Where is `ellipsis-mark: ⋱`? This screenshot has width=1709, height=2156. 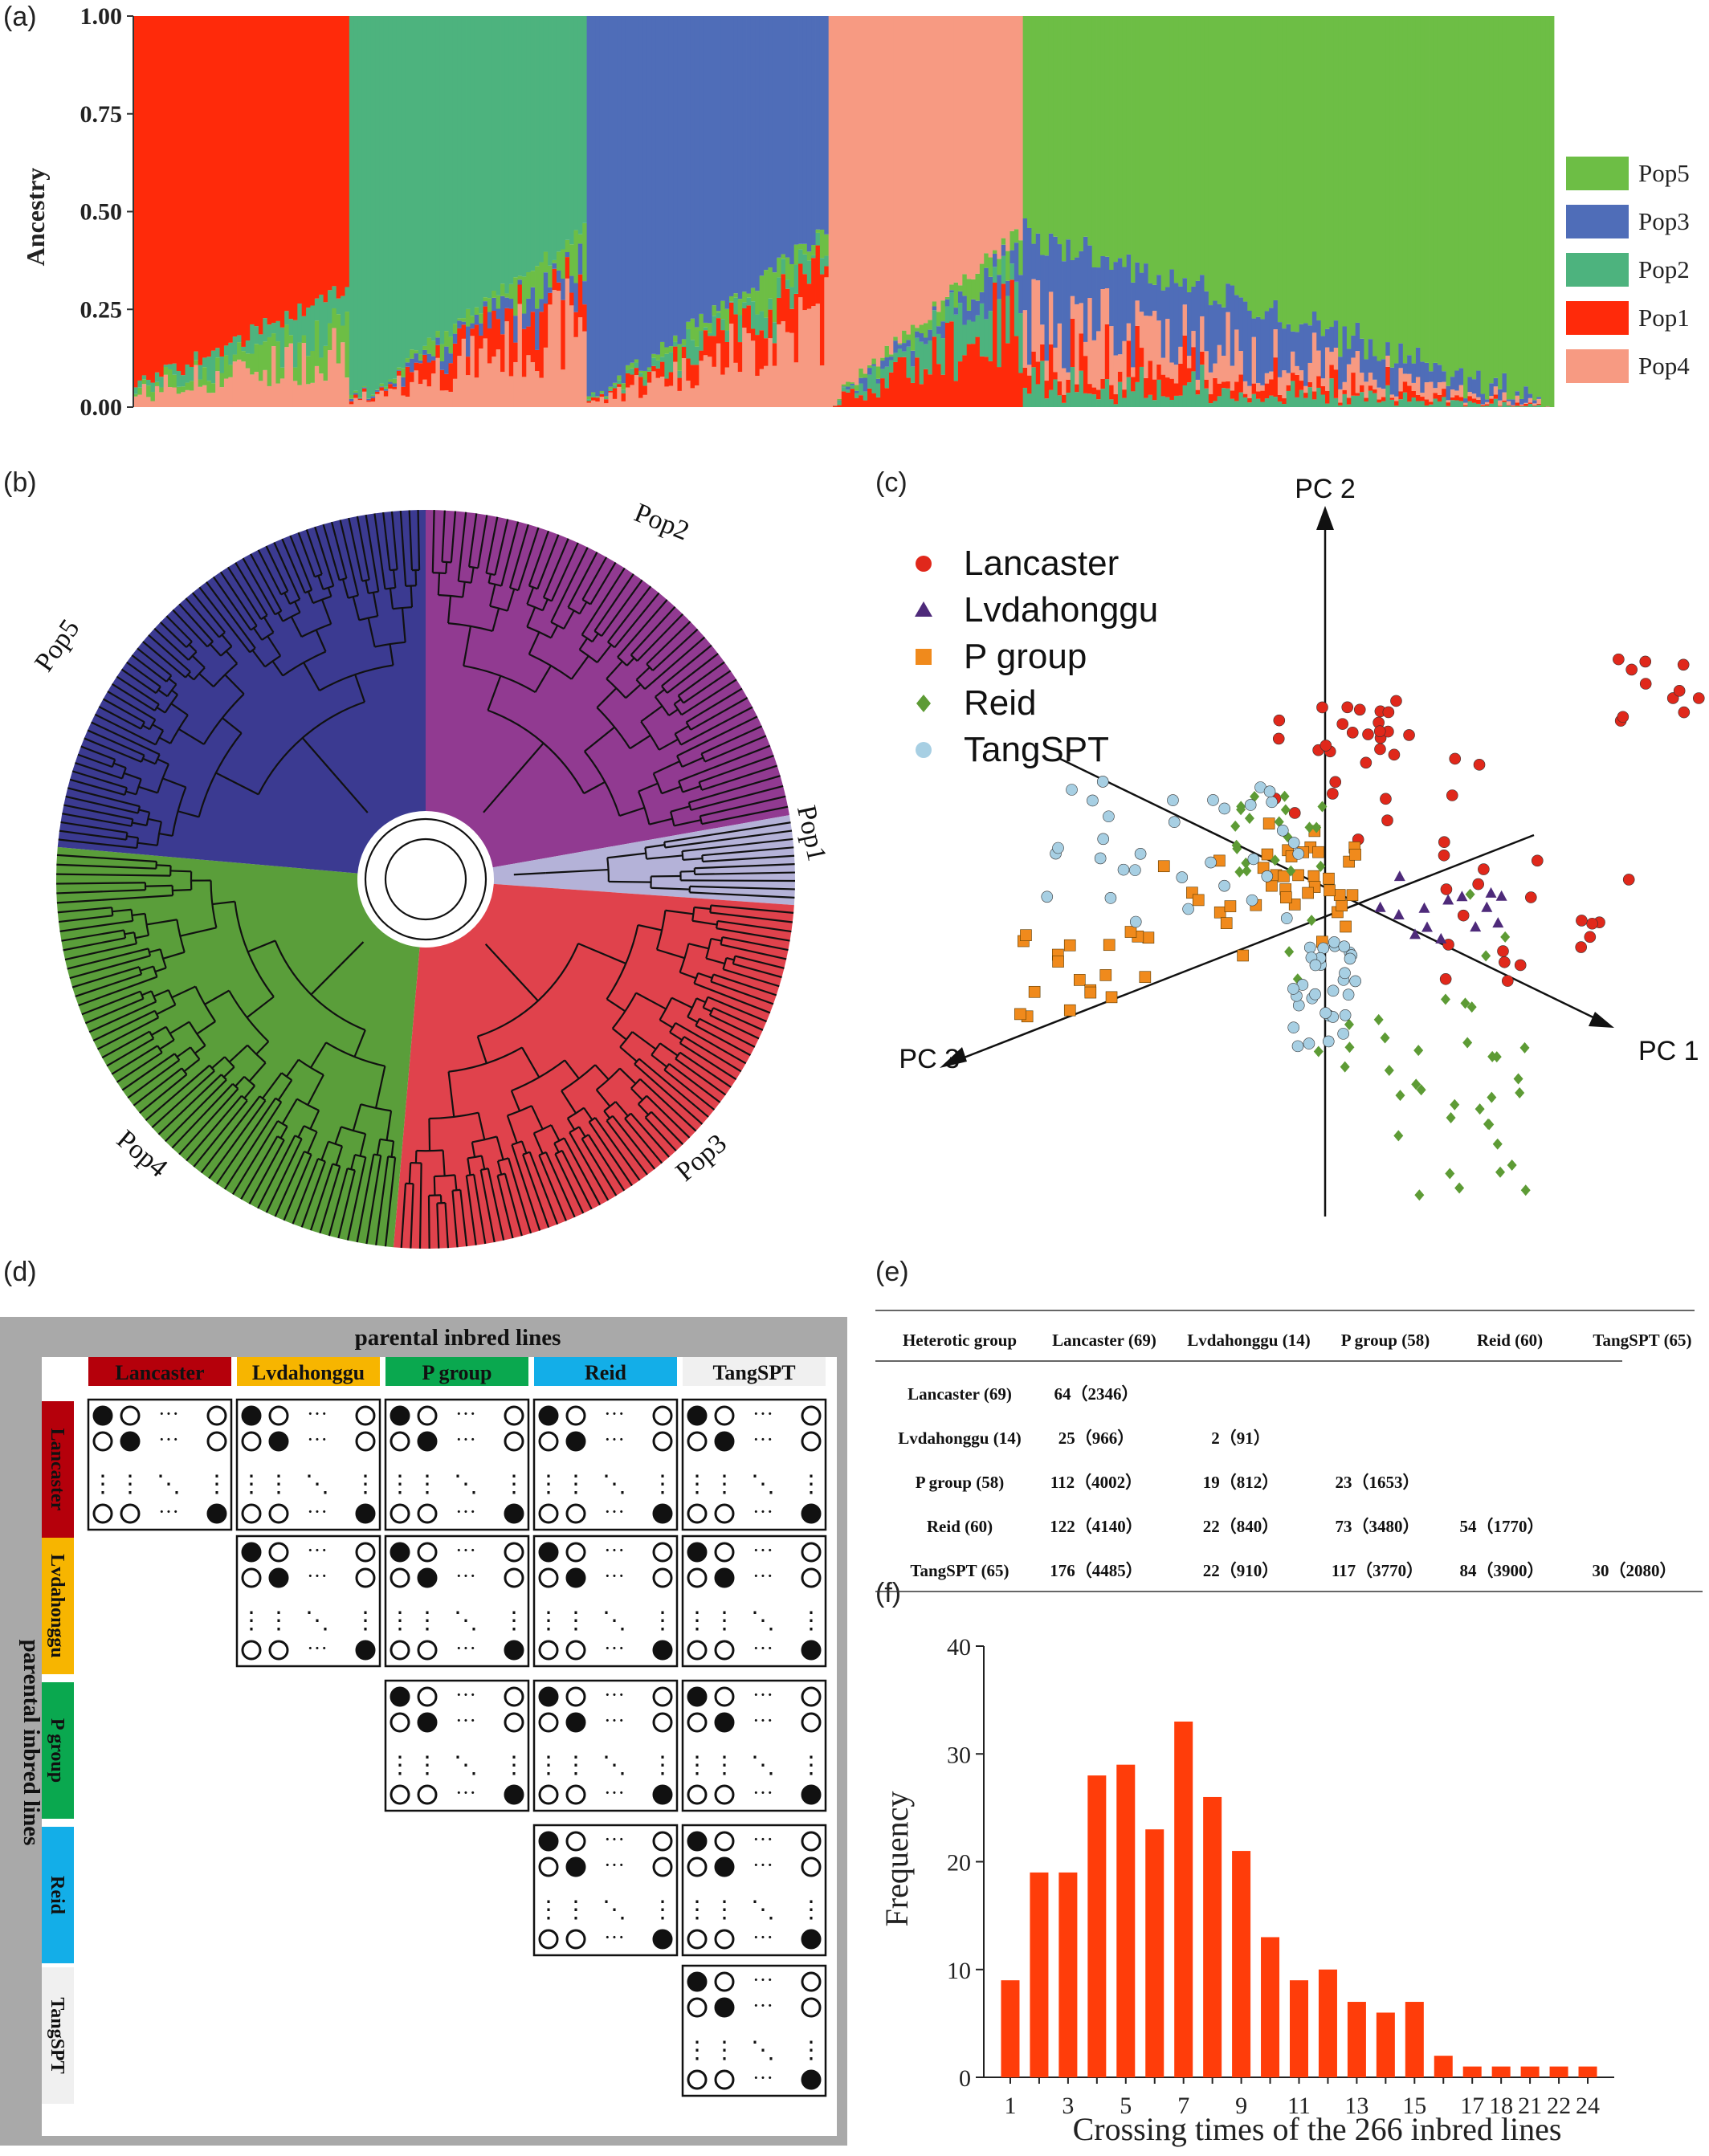
ellipsis-mark: ⋱ is located at coordinates (466, 1485).